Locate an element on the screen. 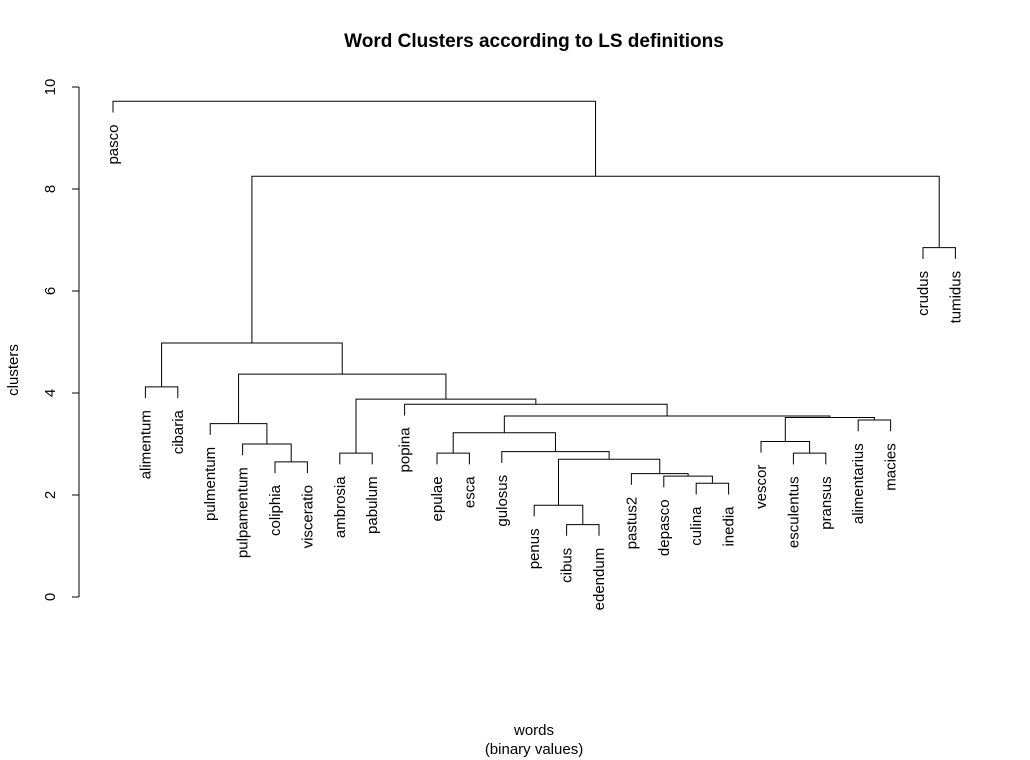  x-axis-sublabel: (binary values) is located at coordinates (534, 749).